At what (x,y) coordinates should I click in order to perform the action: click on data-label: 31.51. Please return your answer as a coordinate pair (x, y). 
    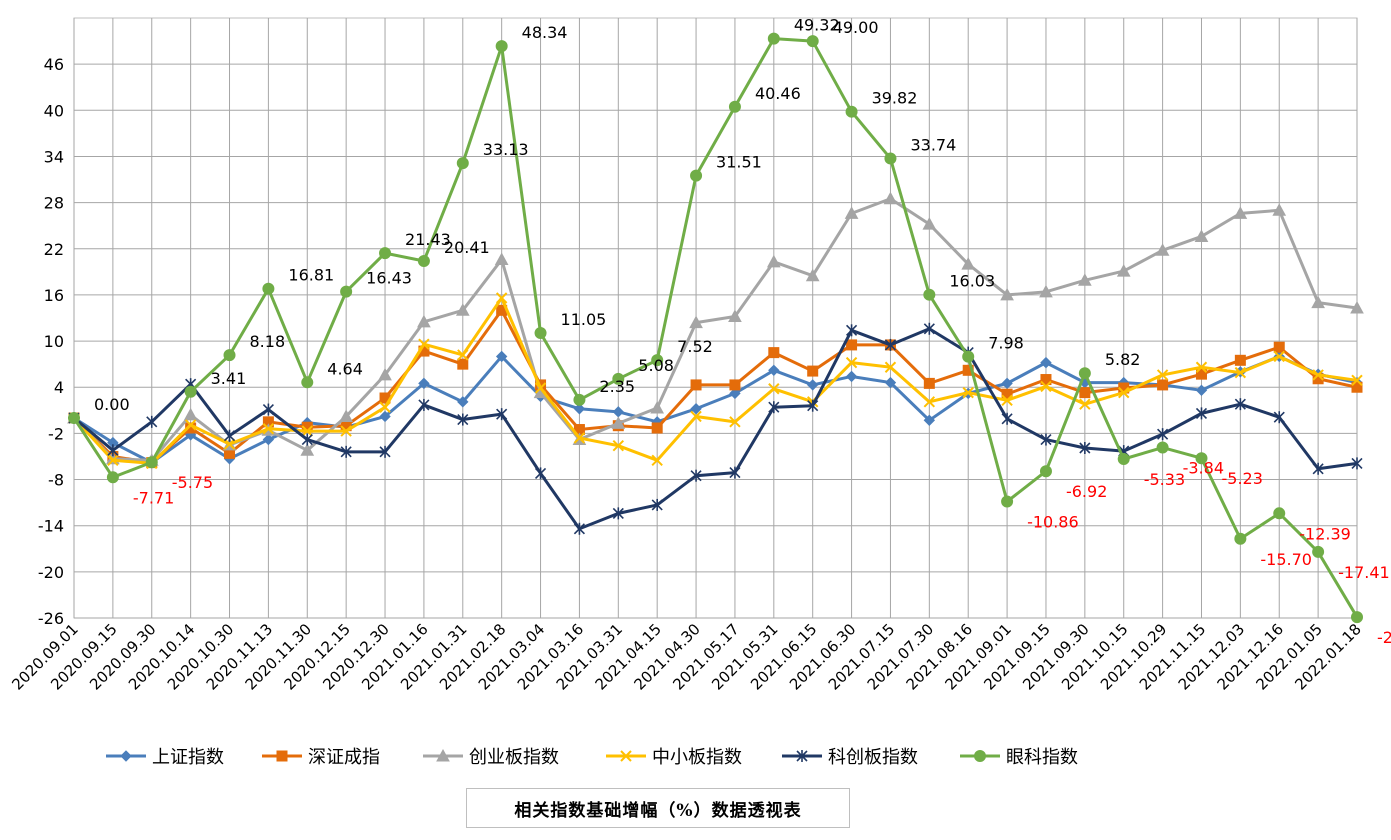
    Looking at the image, I should click on (739, 162).